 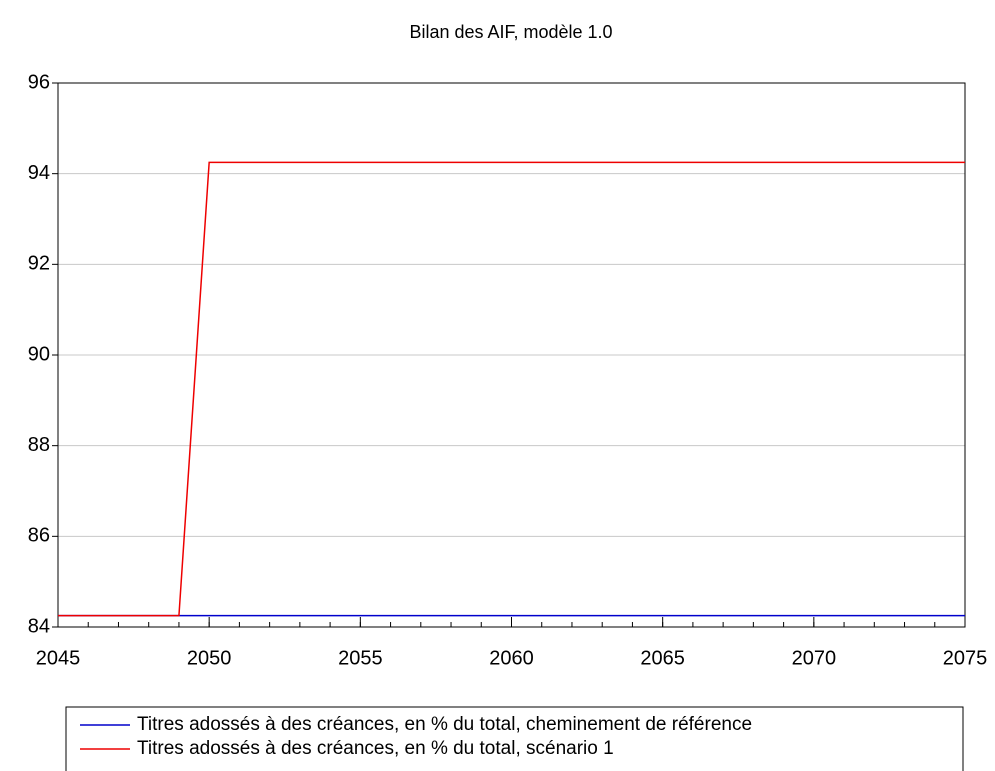 I want to click on y-tick-label: 84, so click(x=39, y=626).